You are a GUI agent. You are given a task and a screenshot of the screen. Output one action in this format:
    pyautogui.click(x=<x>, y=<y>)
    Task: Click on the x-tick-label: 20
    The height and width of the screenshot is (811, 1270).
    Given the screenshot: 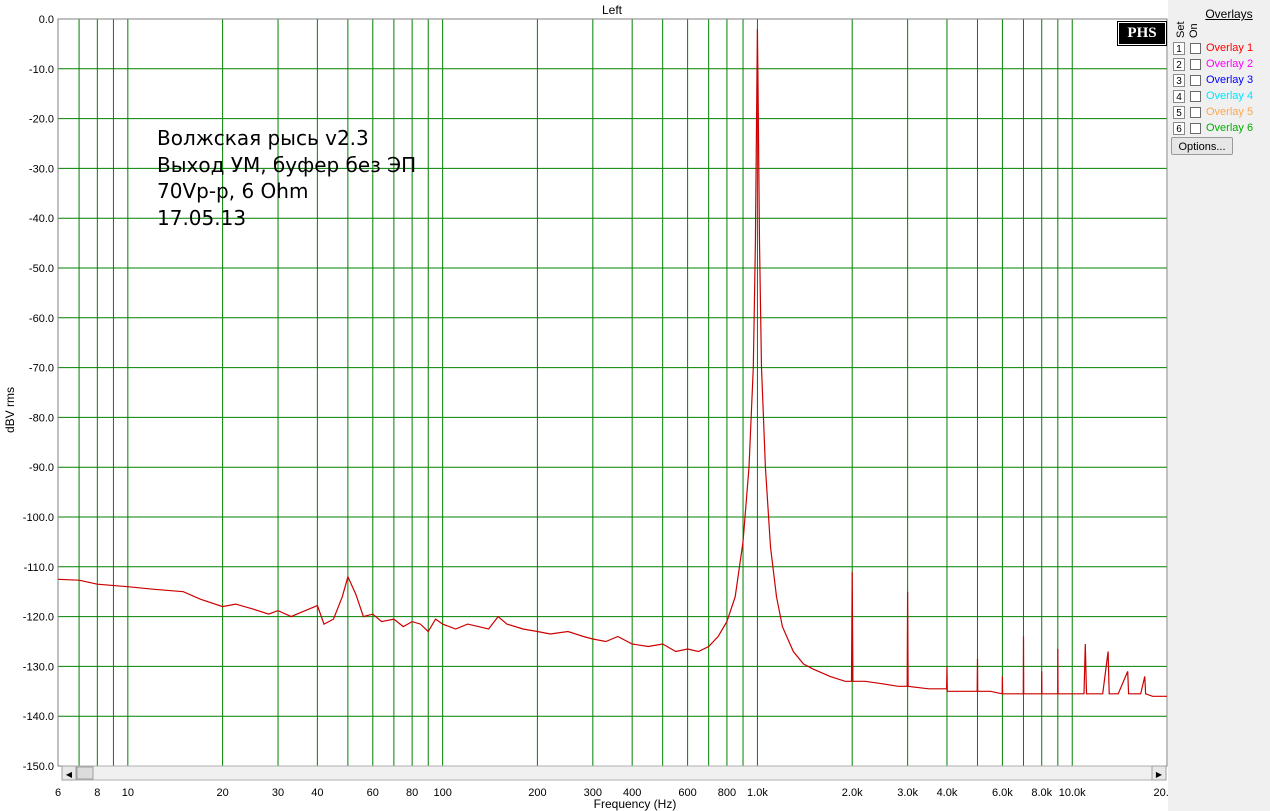 What is the action you would take?
    pyautogui.click(x=222, y=793)
    